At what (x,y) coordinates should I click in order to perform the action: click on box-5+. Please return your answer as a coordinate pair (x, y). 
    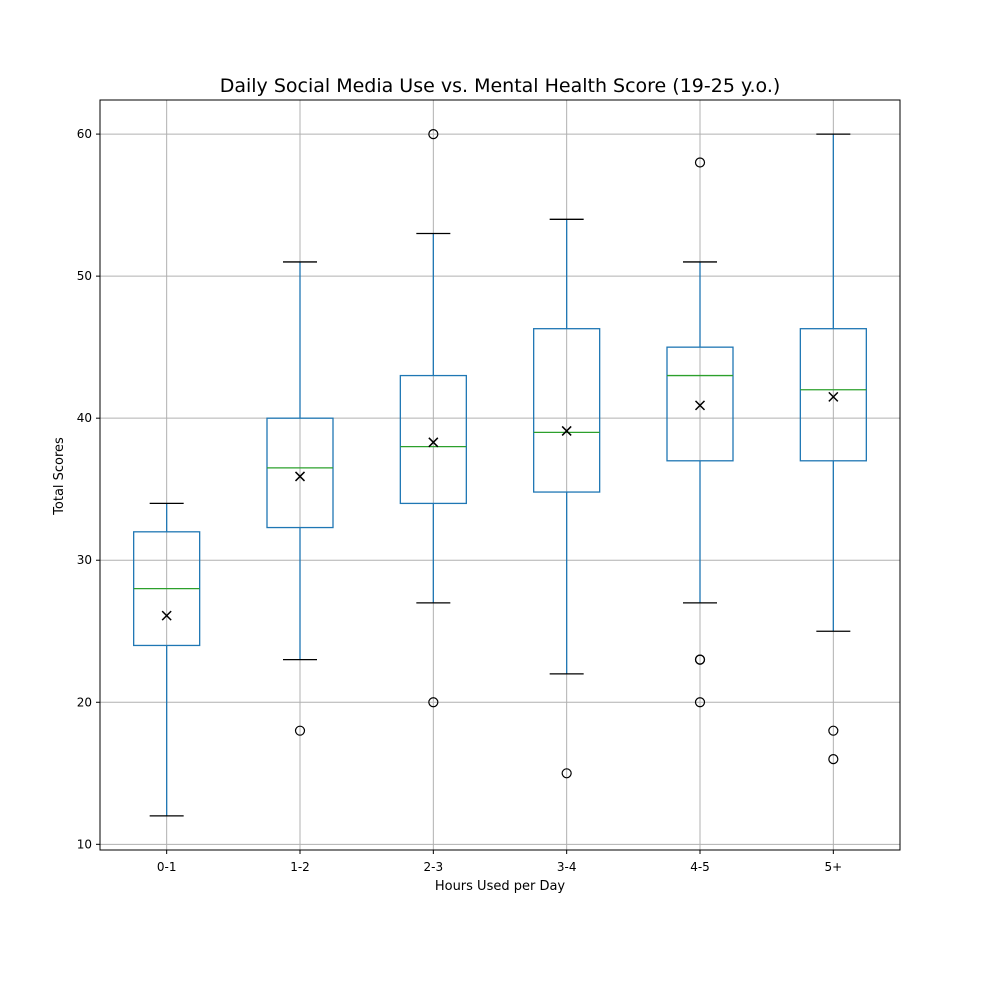
    Looking at the image, I should click on (833, 449).